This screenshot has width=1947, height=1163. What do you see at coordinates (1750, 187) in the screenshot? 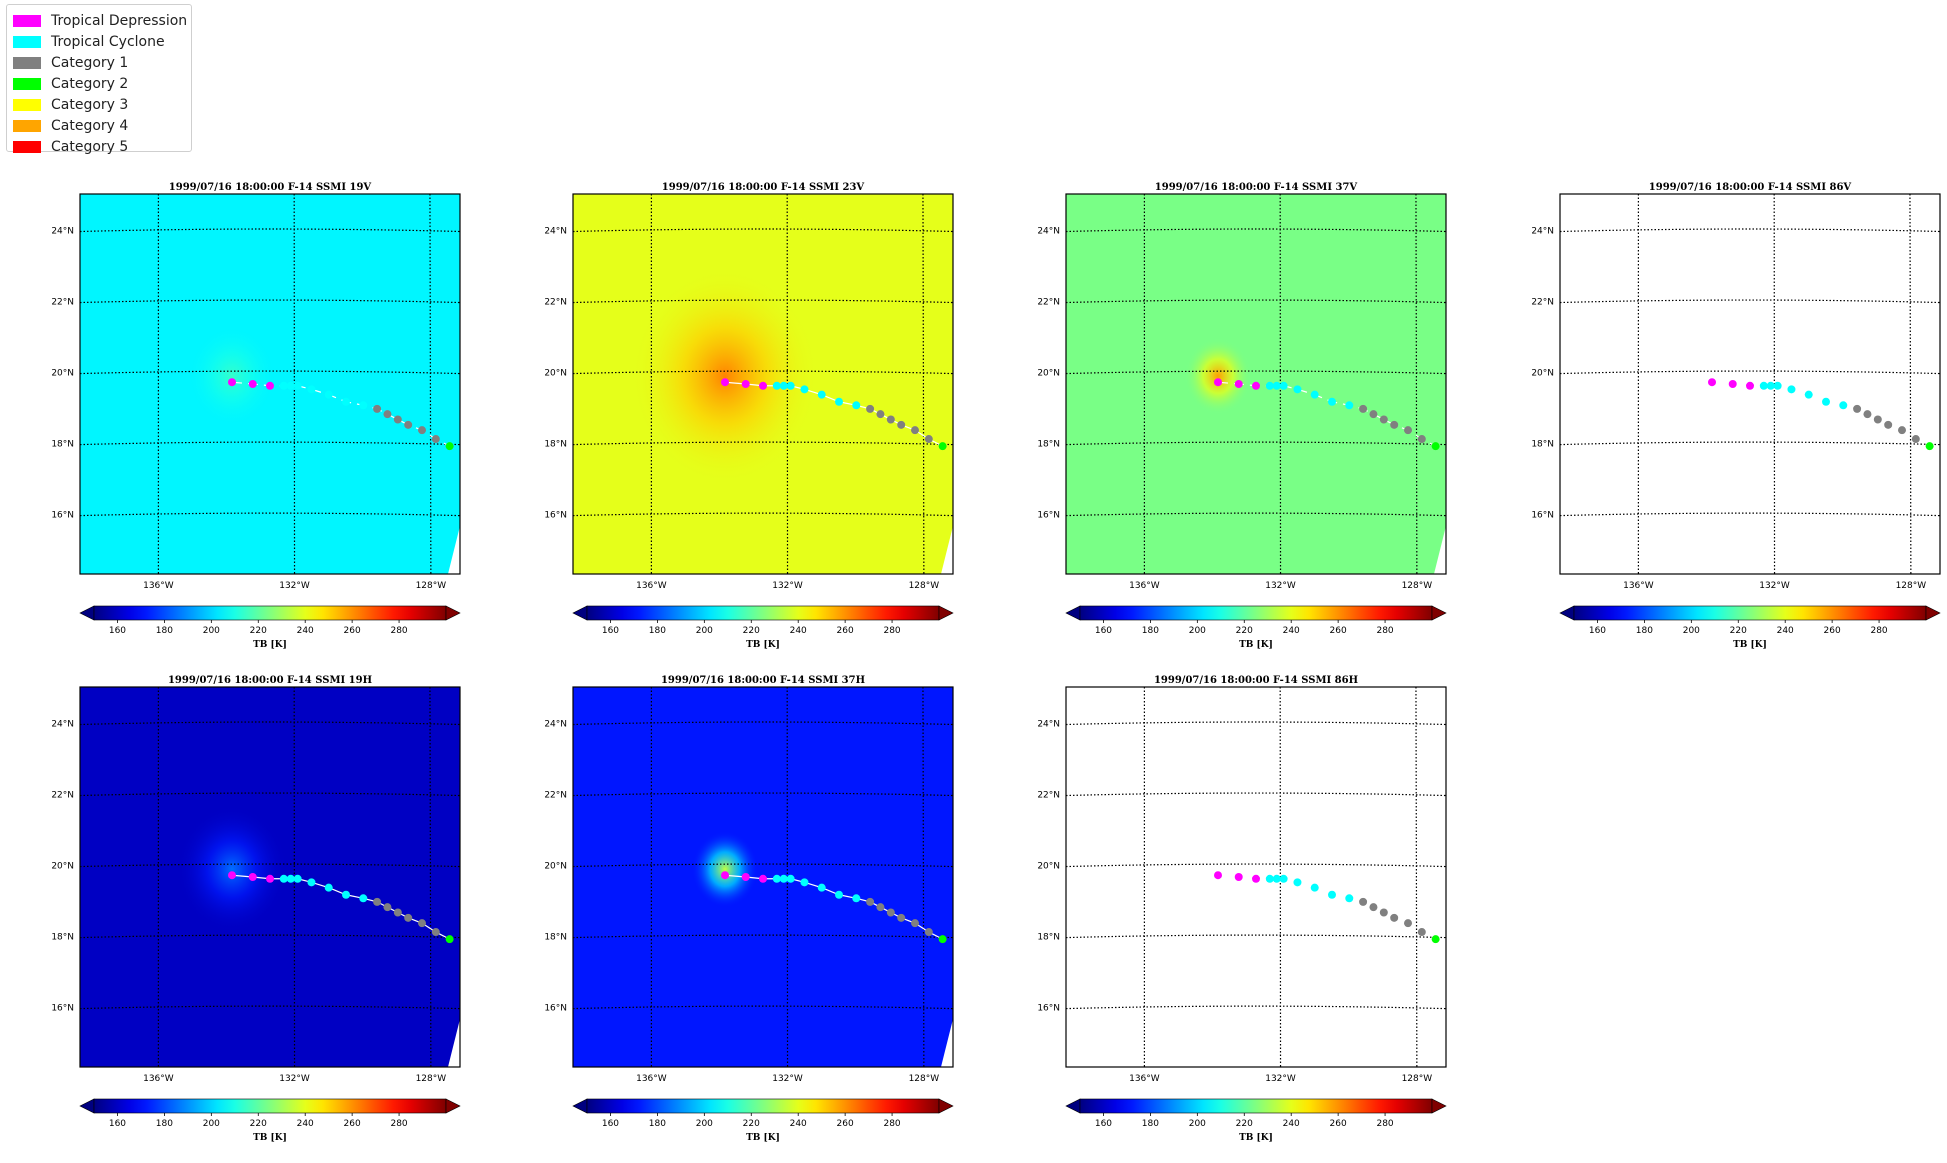
I see `panel-title: 1999/07/16 18:00:00 F-14 SSMI 86V` at bounding box center [1750, 187].